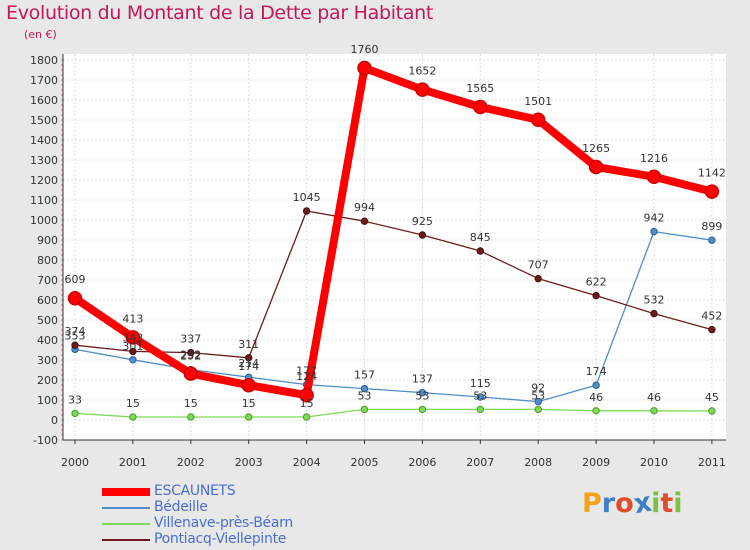 This screenshot has height=550, width=750. Describe the element at coordinates (654, 462) in the screenshot. I see `x-tick-label: 2010` at that location.